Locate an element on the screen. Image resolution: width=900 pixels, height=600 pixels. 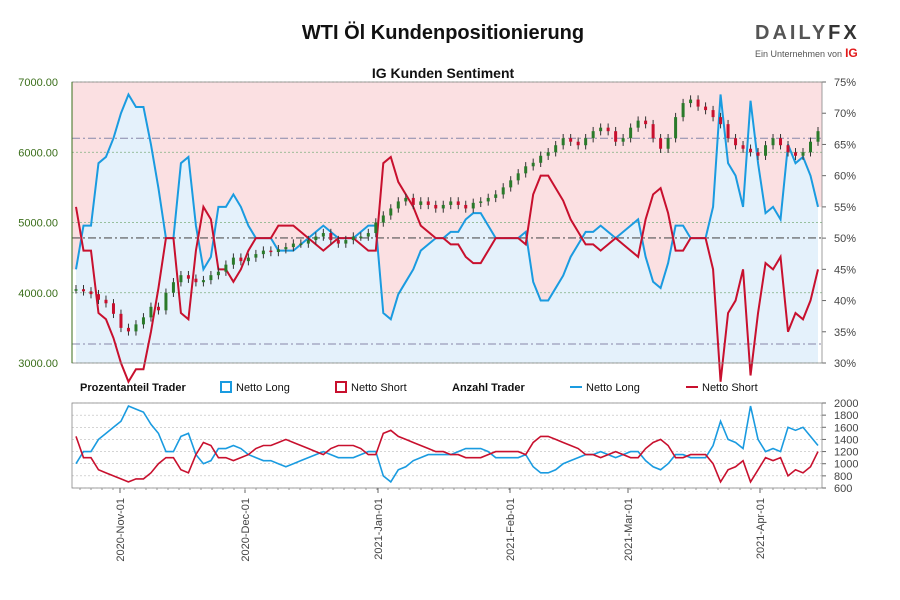
lower-y-tick-label: 1200 is located at coordinates (846, 453).